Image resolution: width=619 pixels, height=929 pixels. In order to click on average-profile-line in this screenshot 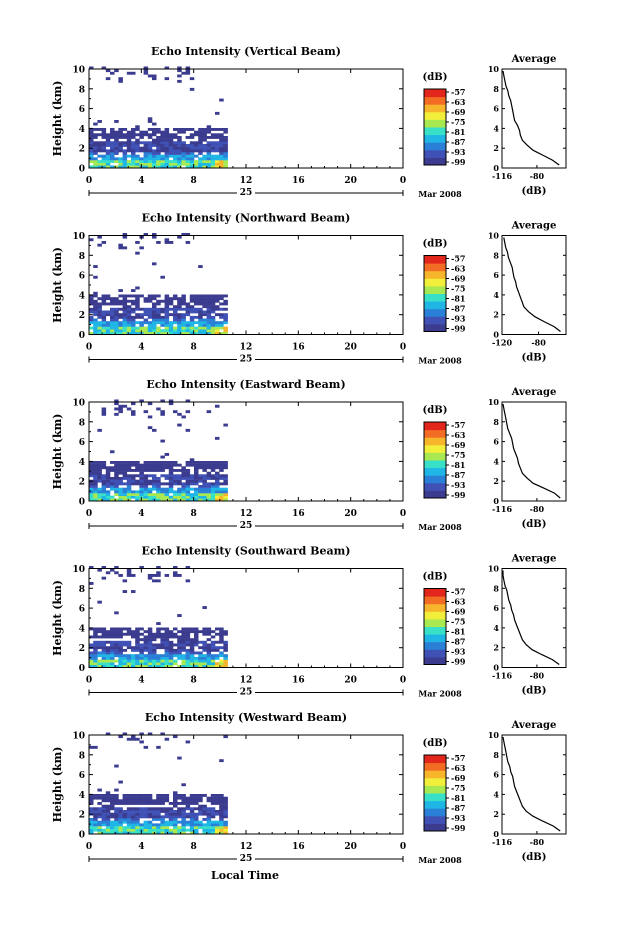, I will do `click(531, 784)`.